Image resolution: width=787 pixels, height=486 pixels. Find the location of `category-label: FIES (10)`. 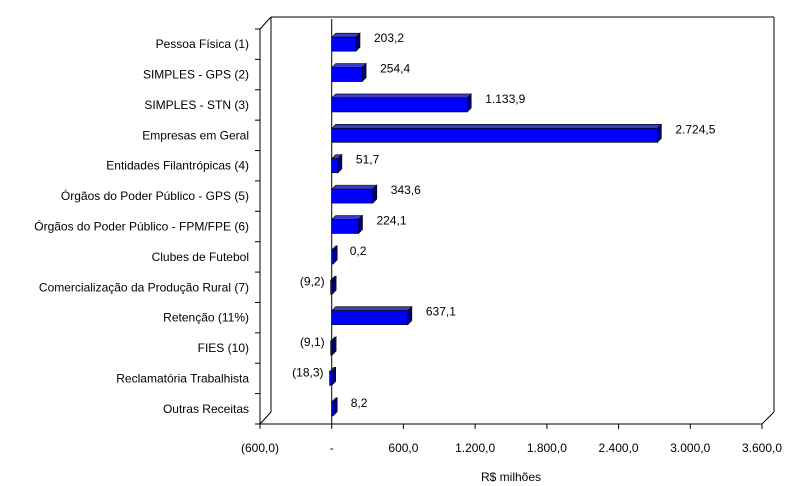

category-label: FIES (10) is located at coordinates (223, 348).